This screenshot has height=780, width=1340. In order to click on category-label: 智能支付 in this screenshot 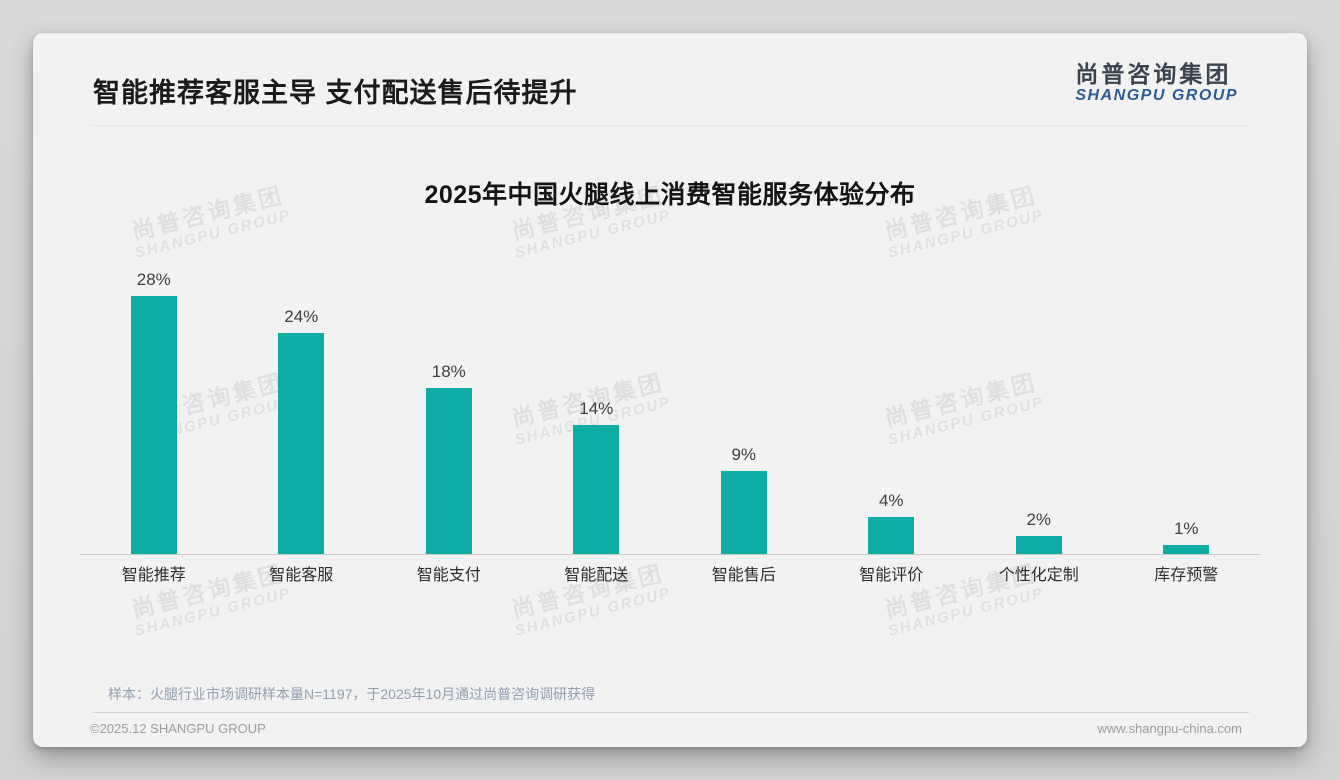, I will do `click(448, 575)`.